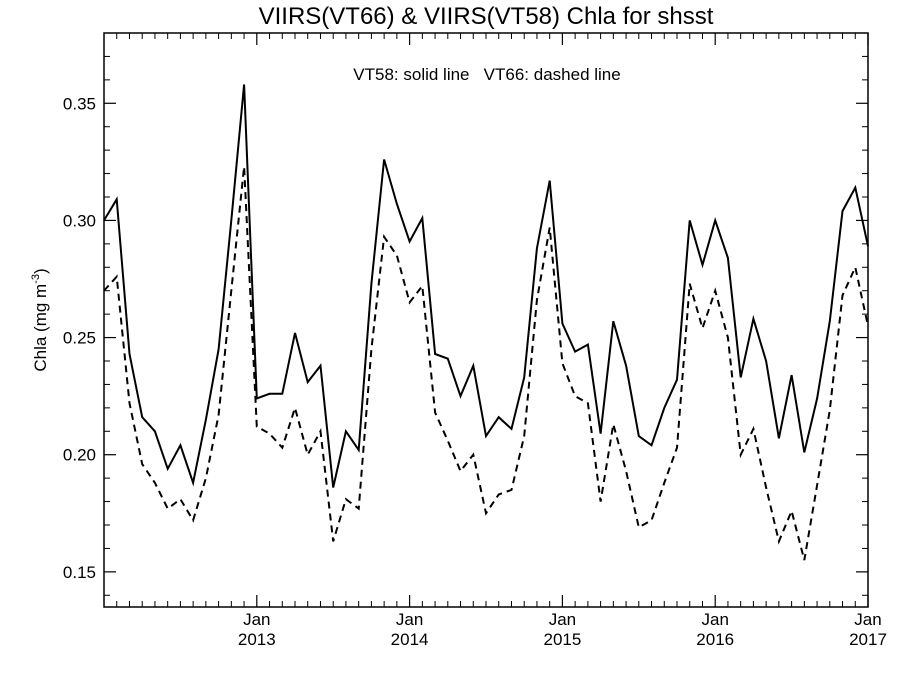  I want to click on x-tick-label-year: 2017, so click(868, 639).